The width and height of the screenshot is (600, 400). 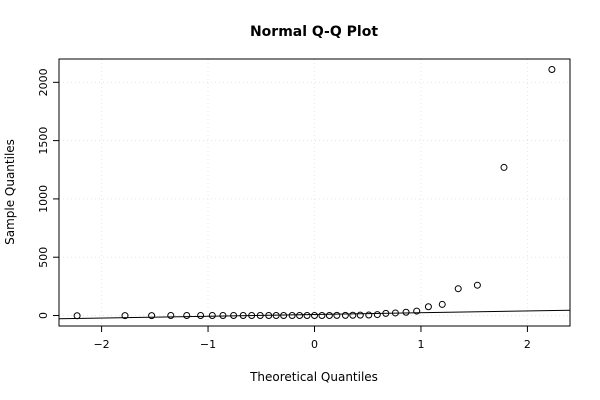 What do you see at coordinates (314, 344) in the screenshot?
I see `x-tick-label: 0` at bounding box center [314, 344].